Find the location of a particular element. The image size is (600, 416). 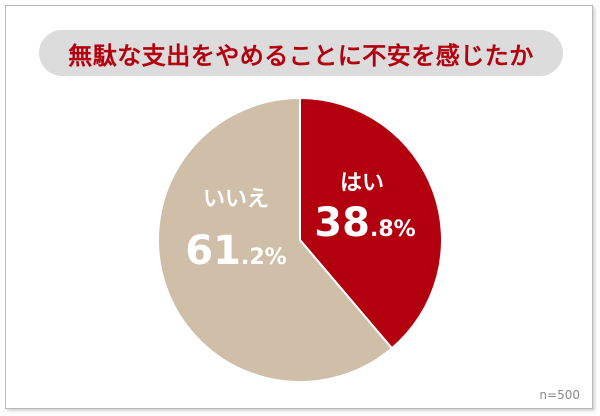

chart-title-pill: 無駄な支出をやめることに不安を感じたか is located at coordinates (301, 53).